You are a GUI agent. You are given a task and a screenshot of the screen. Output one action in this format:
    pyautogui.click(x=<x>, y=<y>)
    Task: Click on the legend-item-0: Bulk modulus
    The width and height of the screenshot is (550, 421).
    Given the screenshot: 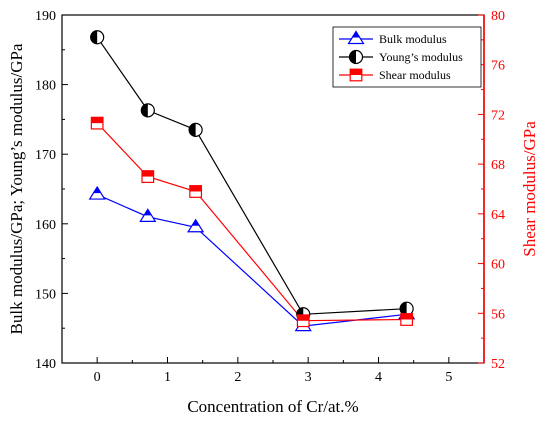 What is the action you would take?
    pyautogui.click(x=393, y=38)
    